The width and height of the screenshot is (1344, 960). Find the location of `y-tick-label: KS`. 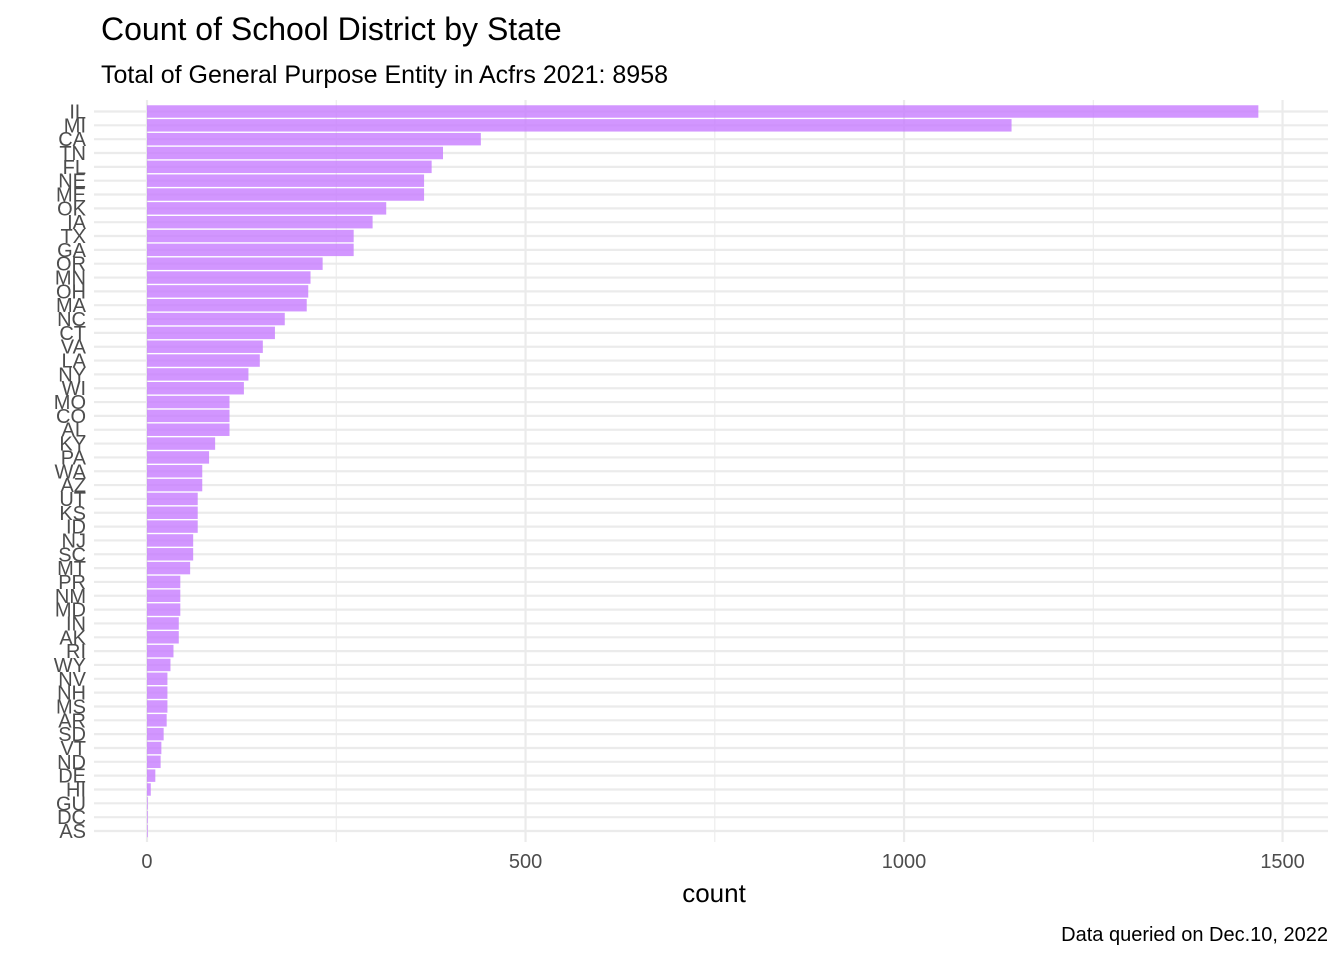

y-tick-label: KS is located at coordinates (72, 514).